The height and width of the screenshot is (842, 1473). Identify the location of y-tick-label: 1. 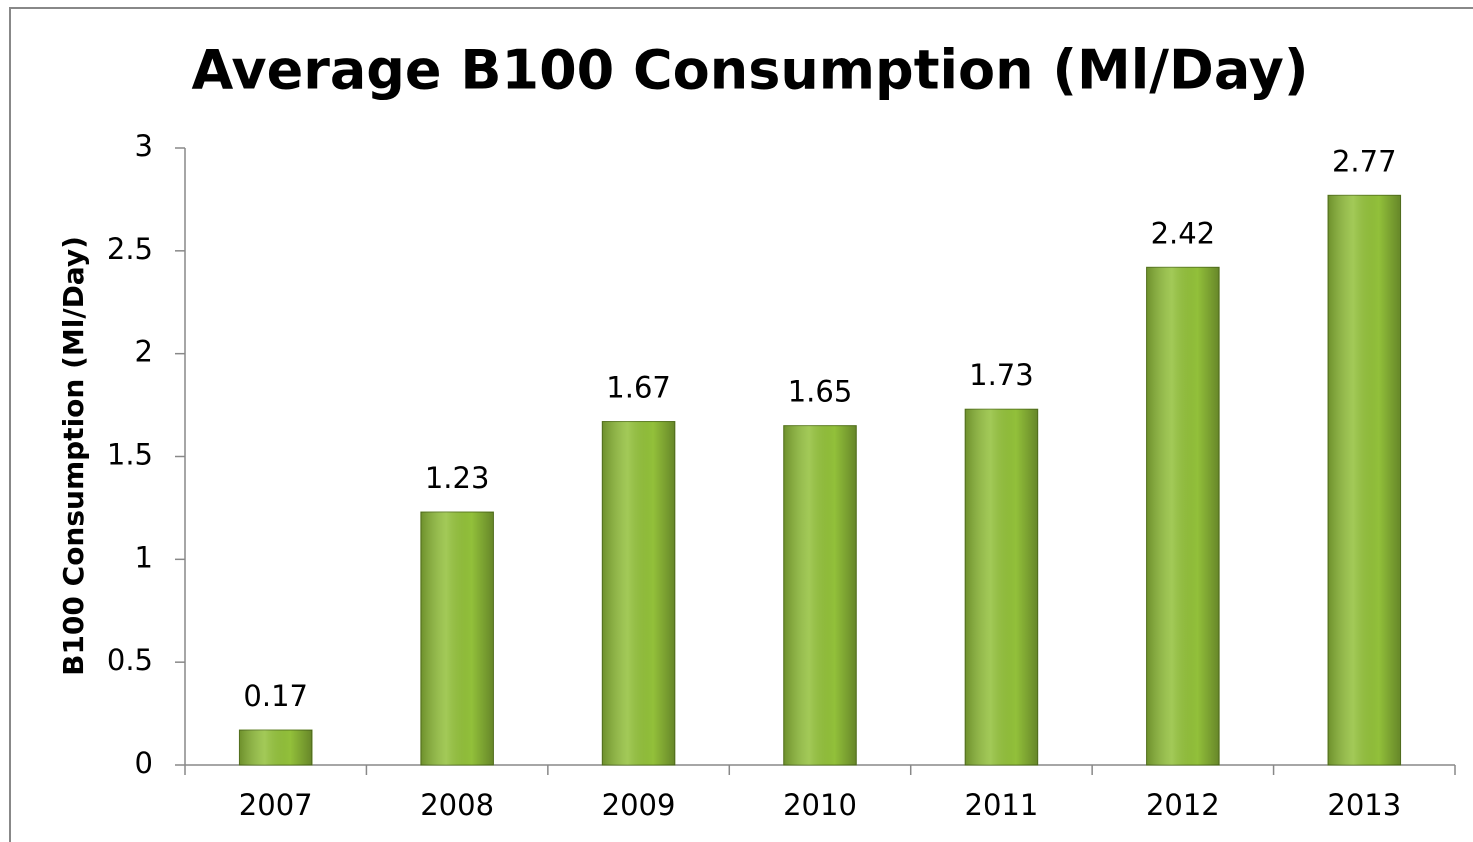
(144, 557).